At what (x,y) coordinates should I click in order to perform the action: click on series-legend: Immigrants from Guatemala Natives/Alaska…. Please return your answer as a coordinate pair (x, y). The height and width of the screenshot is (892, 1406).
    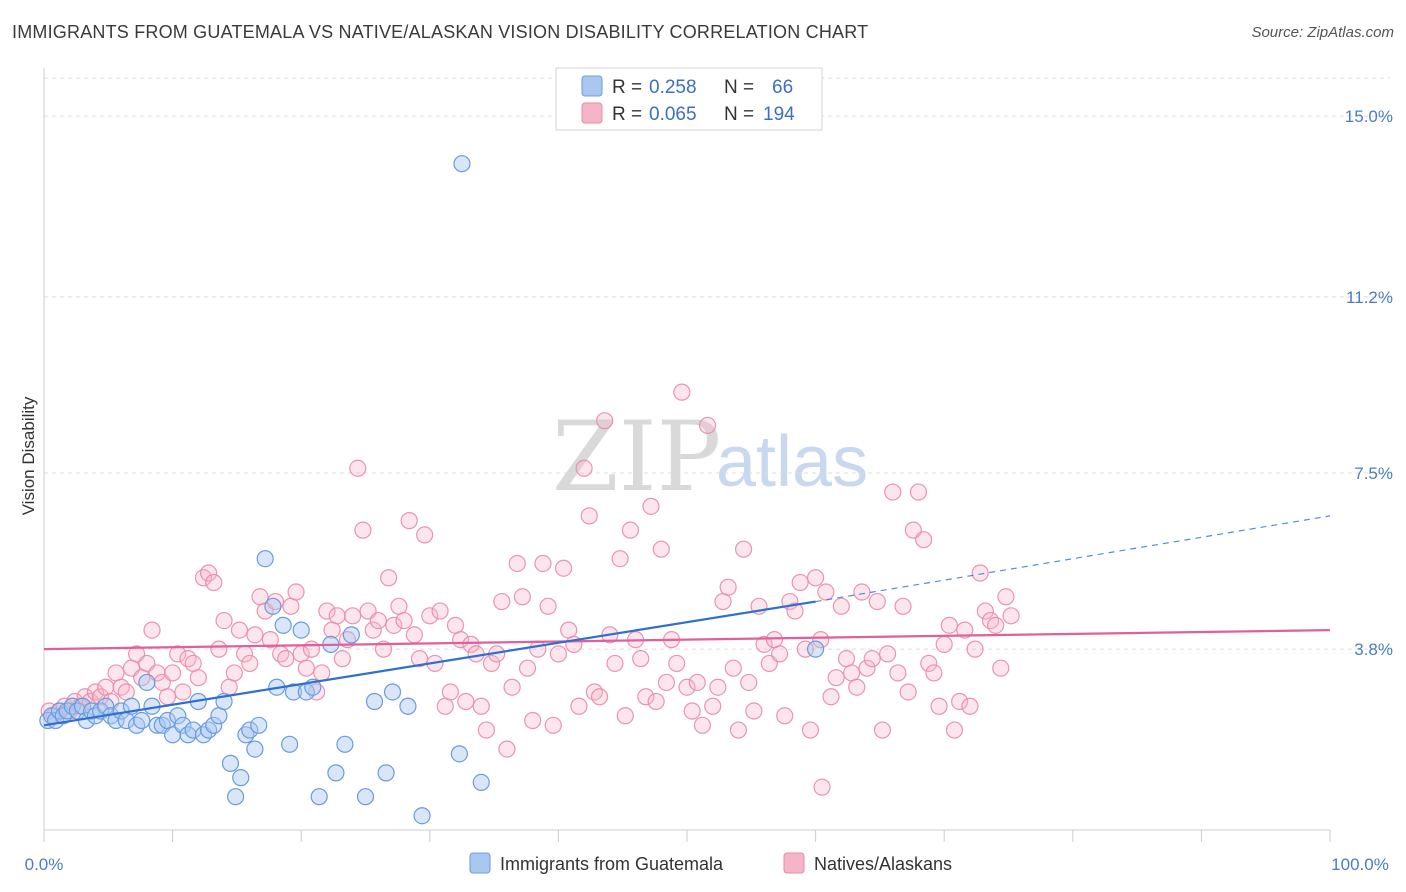
    Looking at the image, I should click on (710, 863).